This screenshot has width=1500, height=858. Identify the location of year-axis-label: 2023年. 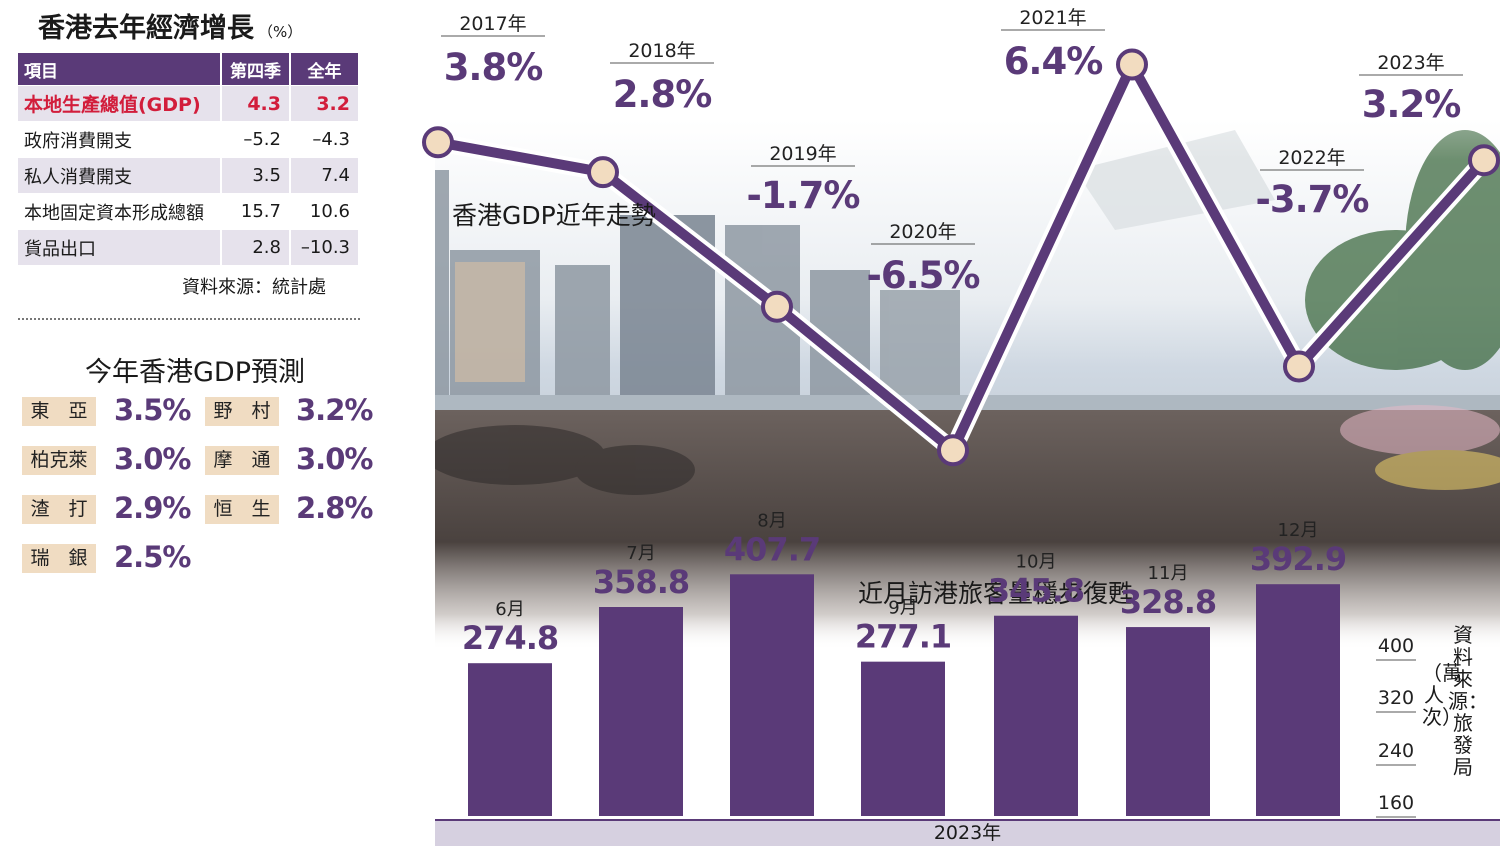
(967, 832).